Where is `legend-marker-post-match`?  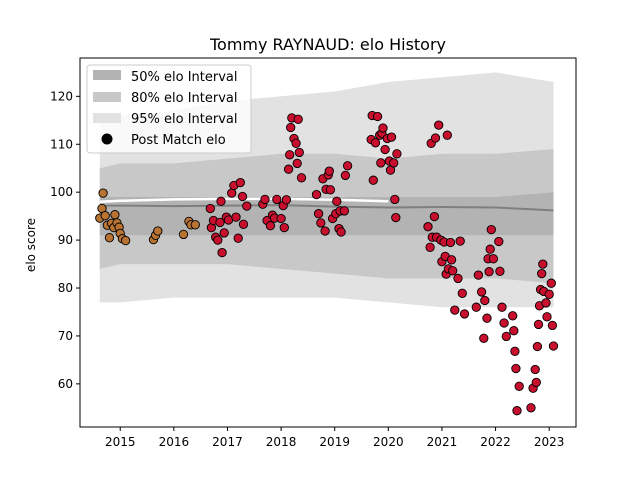 legend-marker-post-match is located at coordinates (107, 139).